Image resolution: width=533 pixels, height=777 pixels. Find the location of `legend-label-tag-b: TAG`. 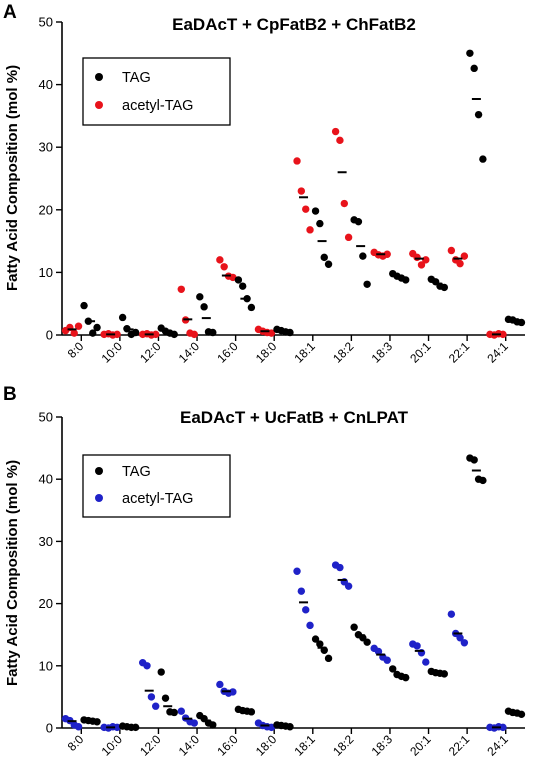

legend-label-tag-b: TAG is located at coordinates (136, 472).